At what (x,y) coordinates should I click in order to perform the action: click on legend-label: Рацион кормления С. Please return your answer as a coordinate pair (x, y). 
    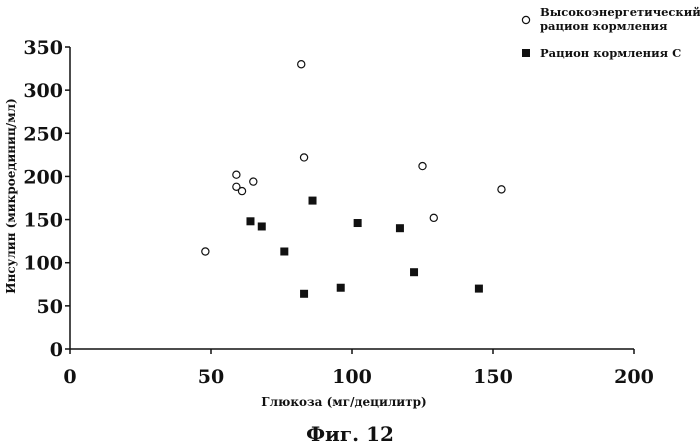
    Looking at the image, I should click on (610, 53).